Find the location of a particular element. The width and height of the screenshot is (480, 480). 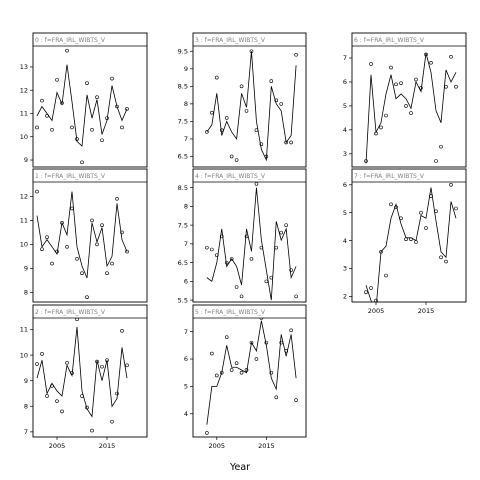

panel-0: 0 : f=FRA_IRL_WIBTS_V 9 10 11 12 13 is located at coordinates (84, 100).